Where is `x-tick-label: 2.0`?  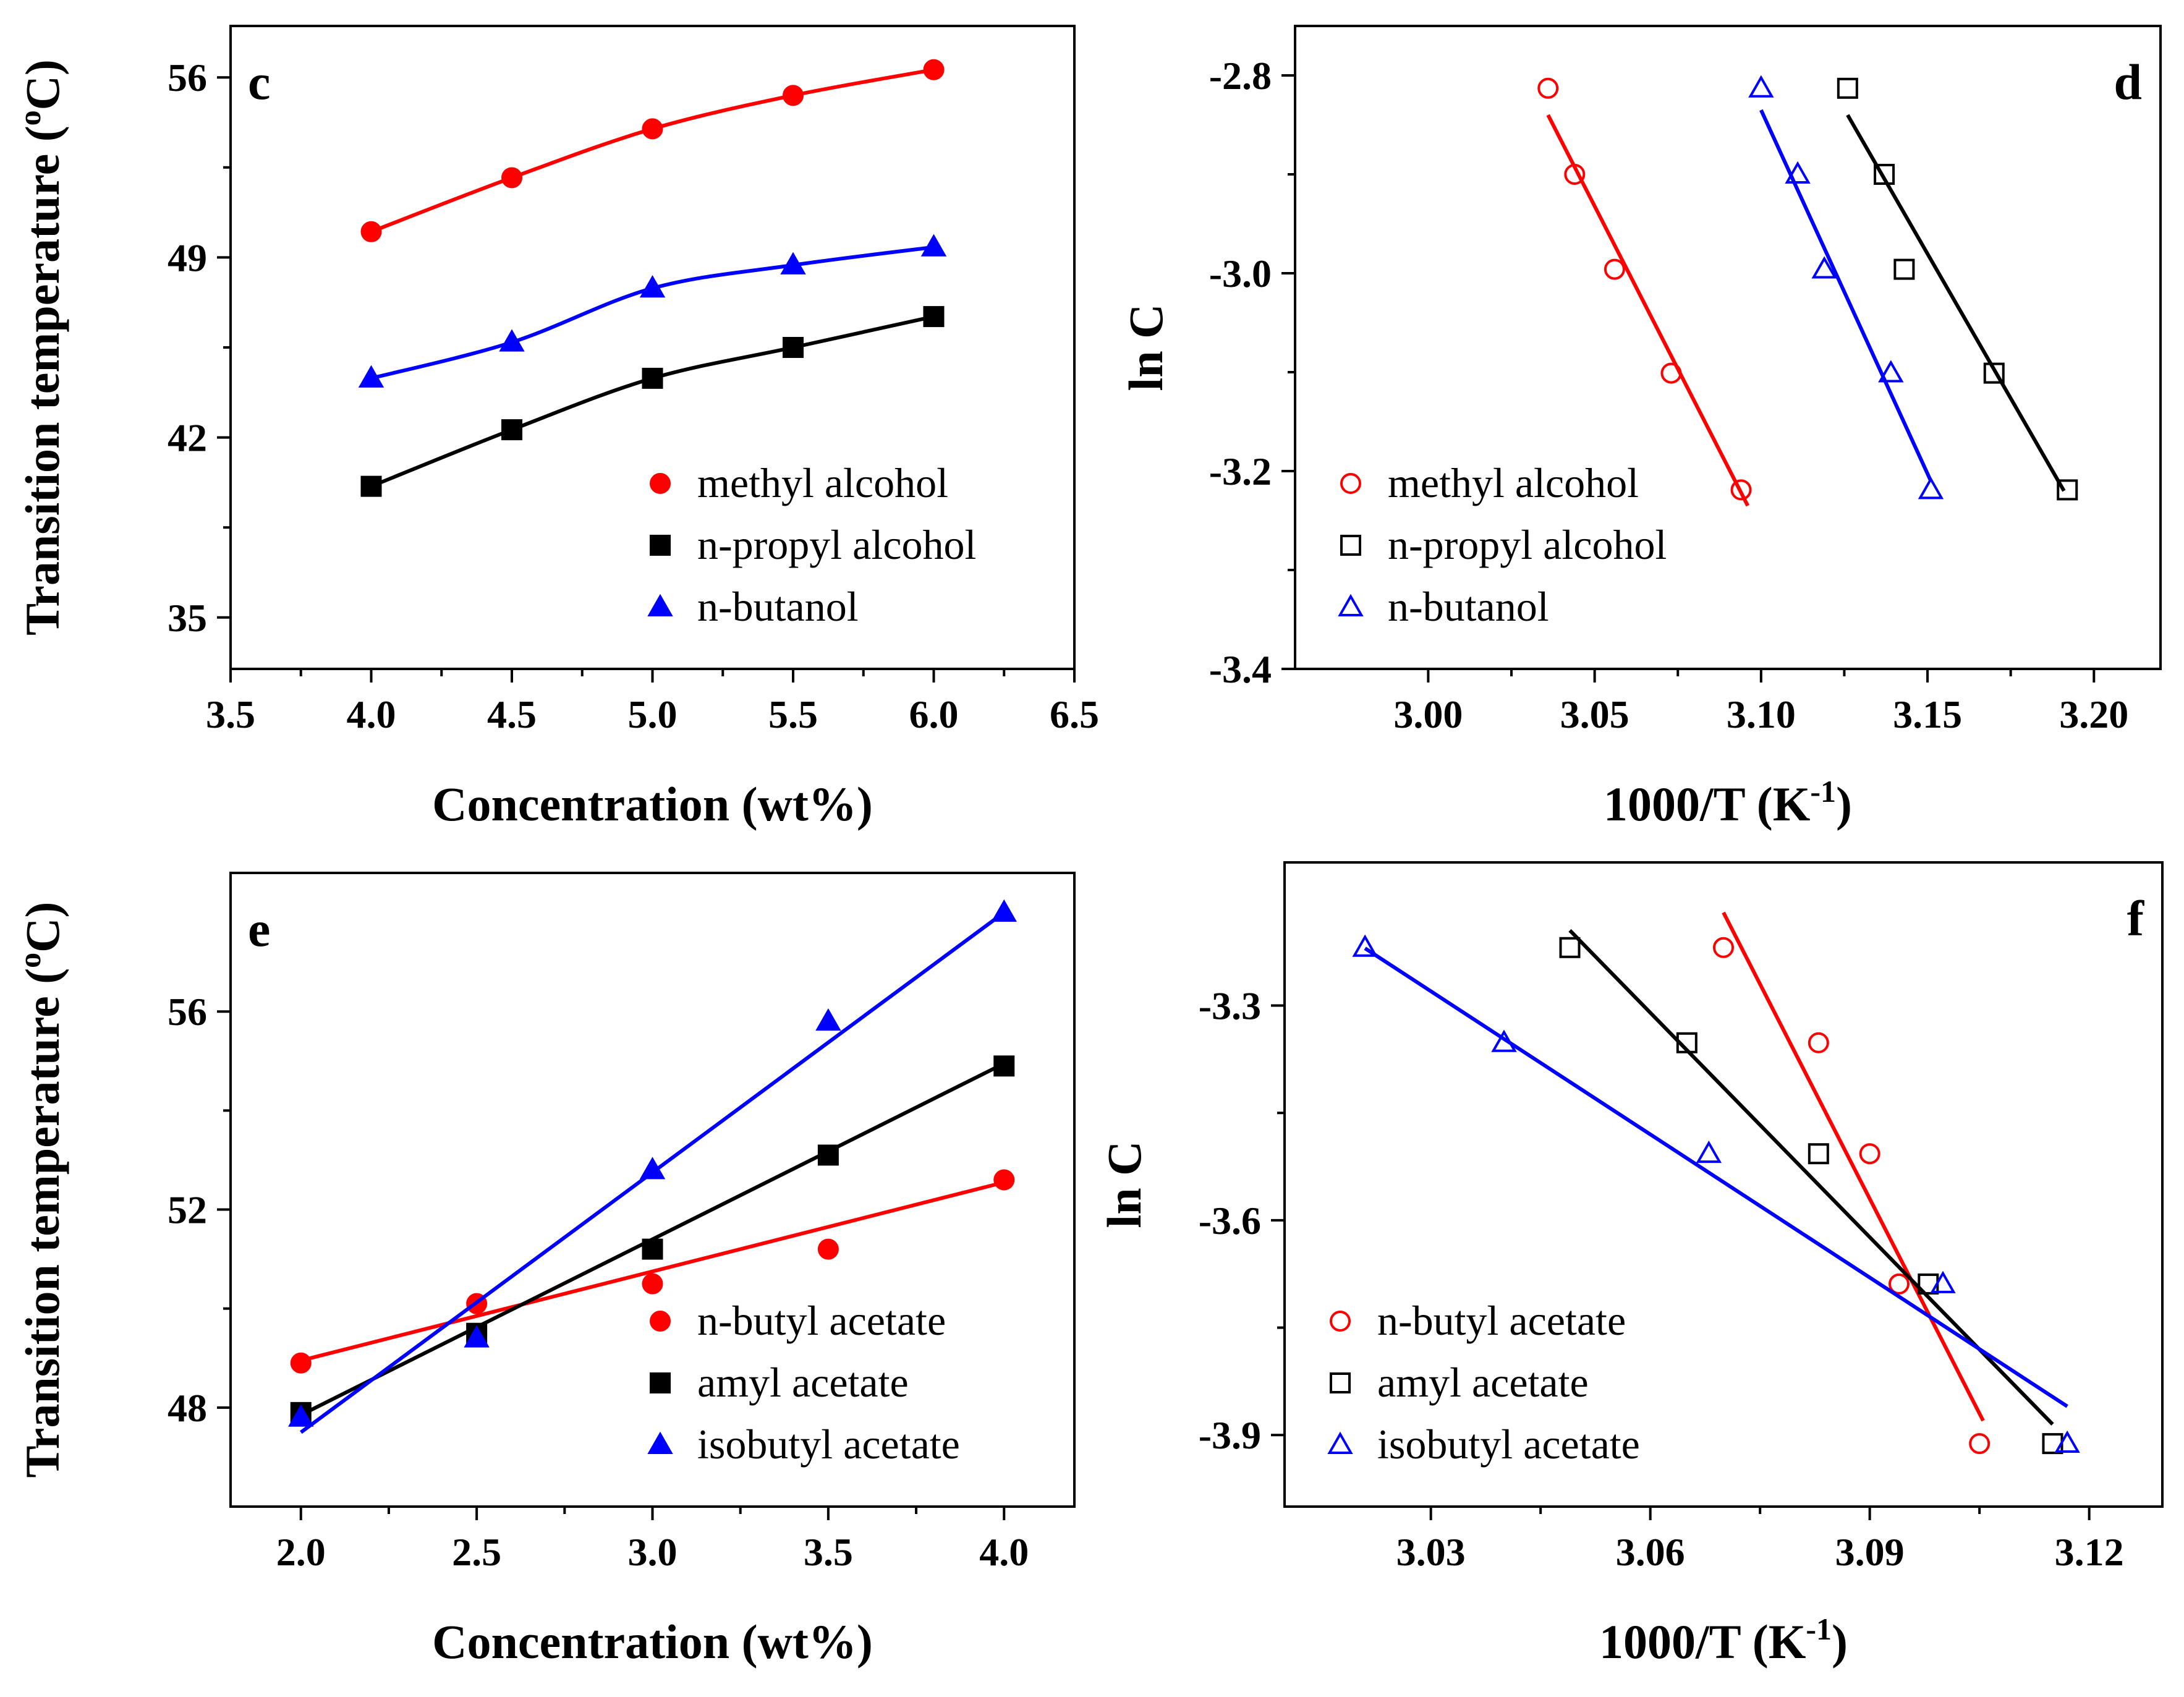
x-tick-label: 2.0 is located at coordinates (301, 1552).